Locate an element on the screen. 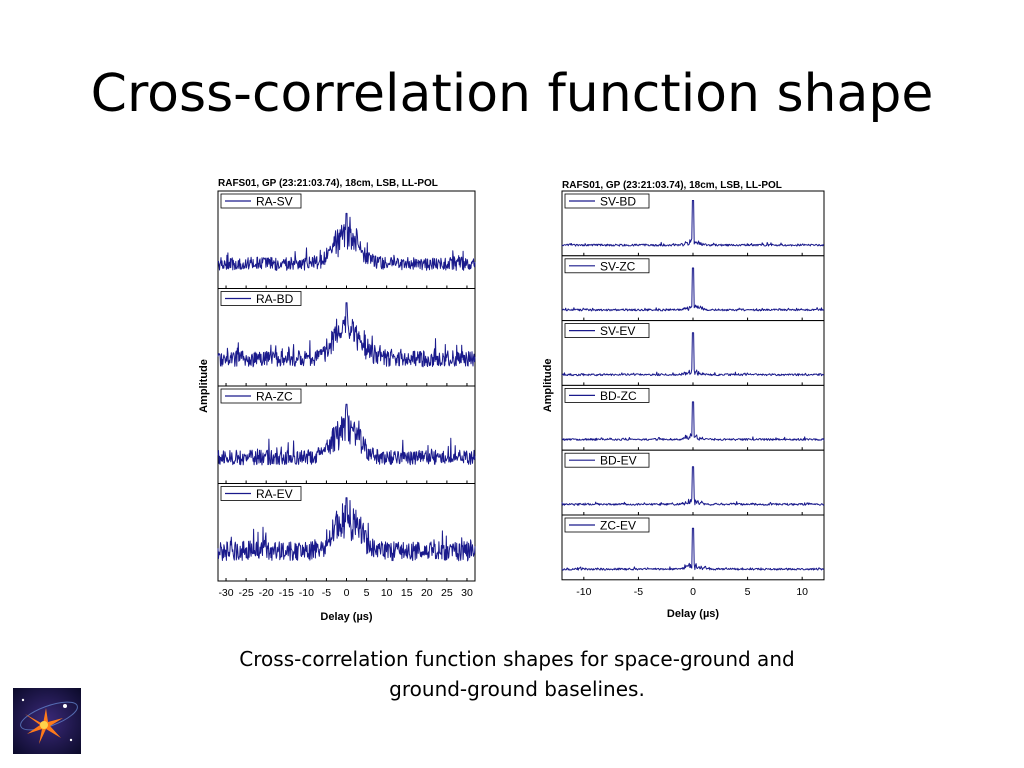  left-panel-ra-sv: RA-SV is located at coordinates (346, 239).